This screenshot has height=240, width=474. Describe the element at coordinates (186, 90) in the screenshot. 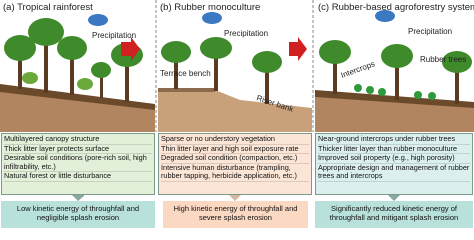

I see `terrace` at that location.